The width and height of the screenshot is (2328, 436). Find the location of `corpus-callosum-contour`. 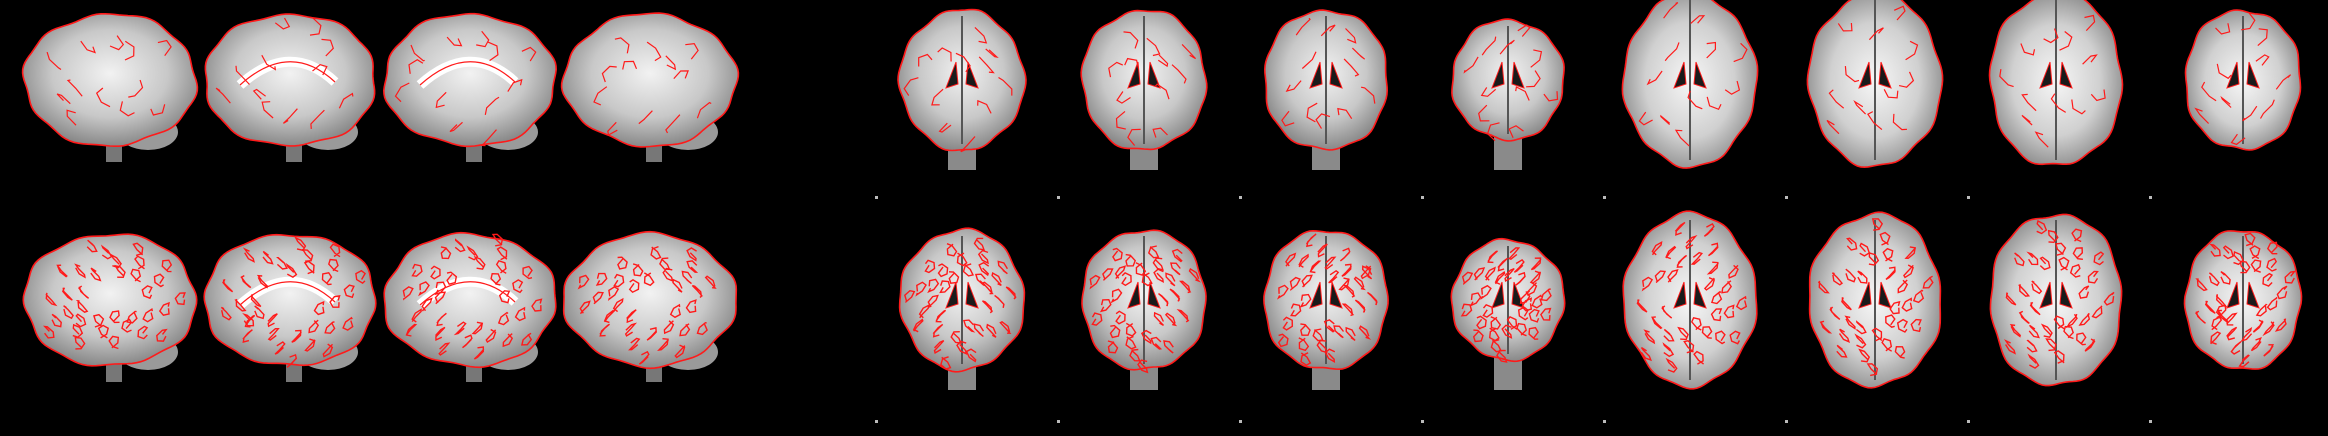

corpus-callosum-contour is located at coordinates (287, 293).